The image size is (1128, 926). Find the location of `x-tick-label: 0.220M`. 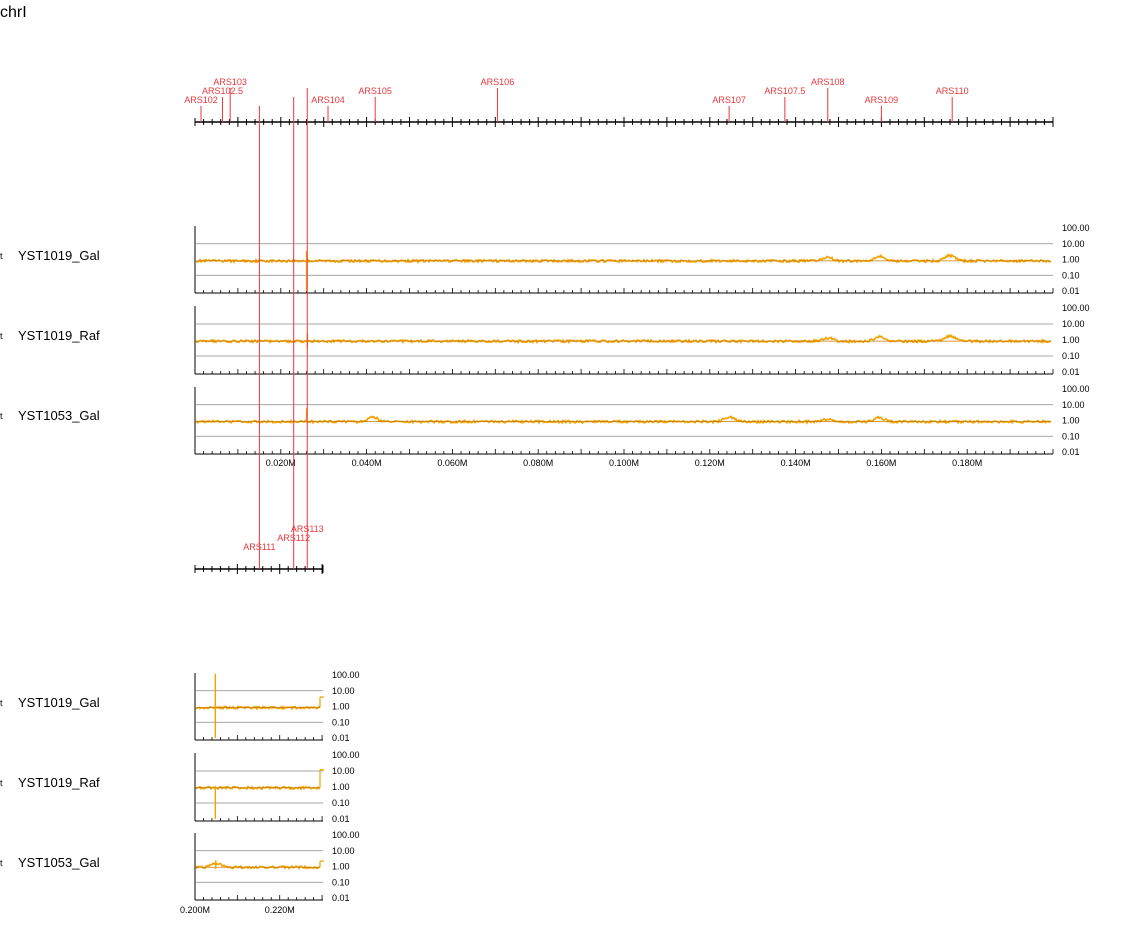

x-tick-label: 0.220M is located at coordinates (280, 910).